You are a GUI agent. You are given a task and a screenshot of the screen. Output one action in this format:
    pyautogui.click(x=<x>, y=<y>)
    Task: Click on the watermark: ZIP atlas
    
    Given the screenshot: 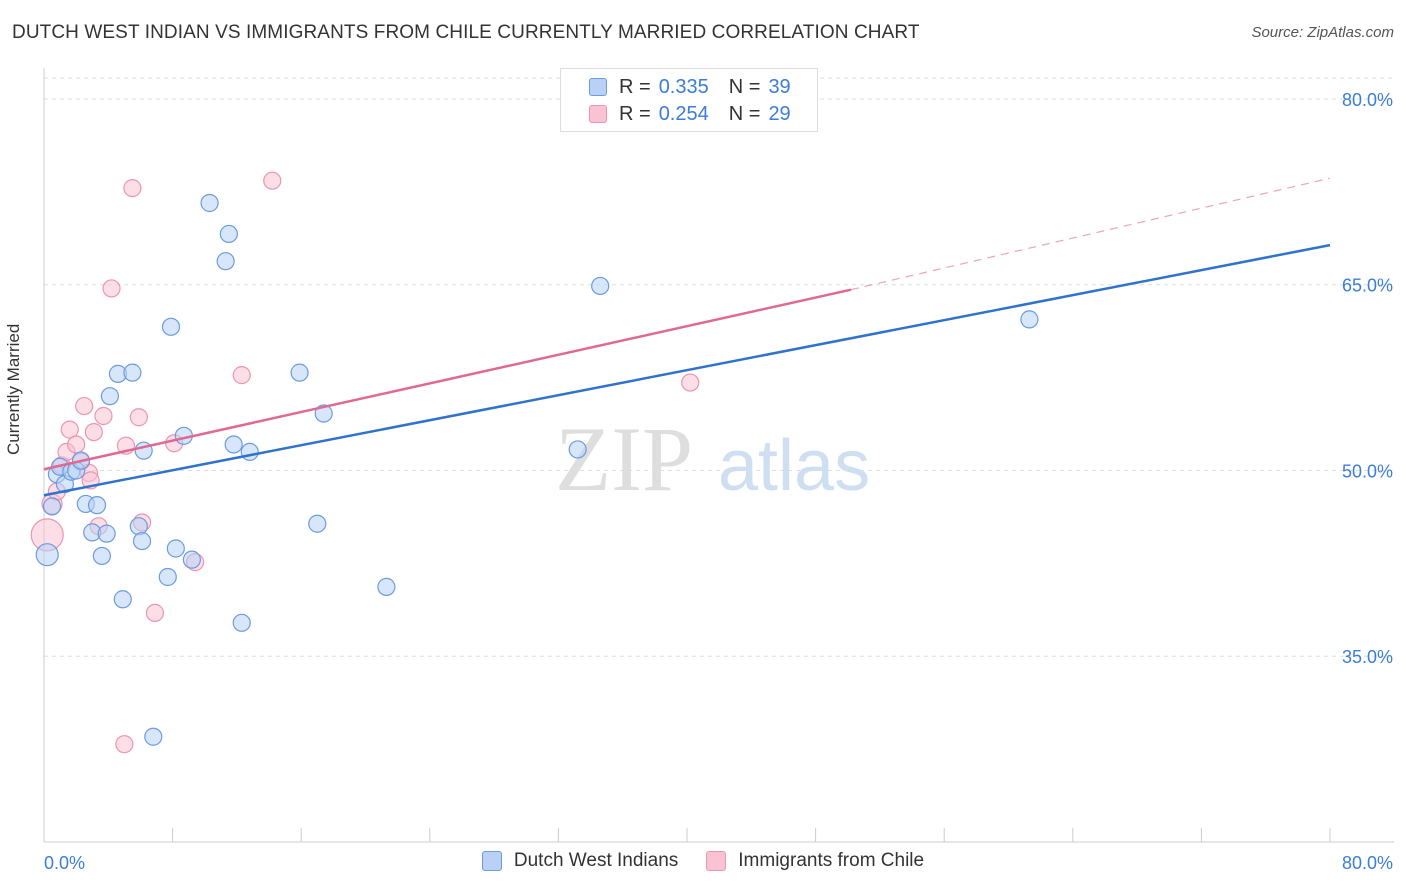 What is the action you would take?
    pyautogui.click(x=712, y=459)
    